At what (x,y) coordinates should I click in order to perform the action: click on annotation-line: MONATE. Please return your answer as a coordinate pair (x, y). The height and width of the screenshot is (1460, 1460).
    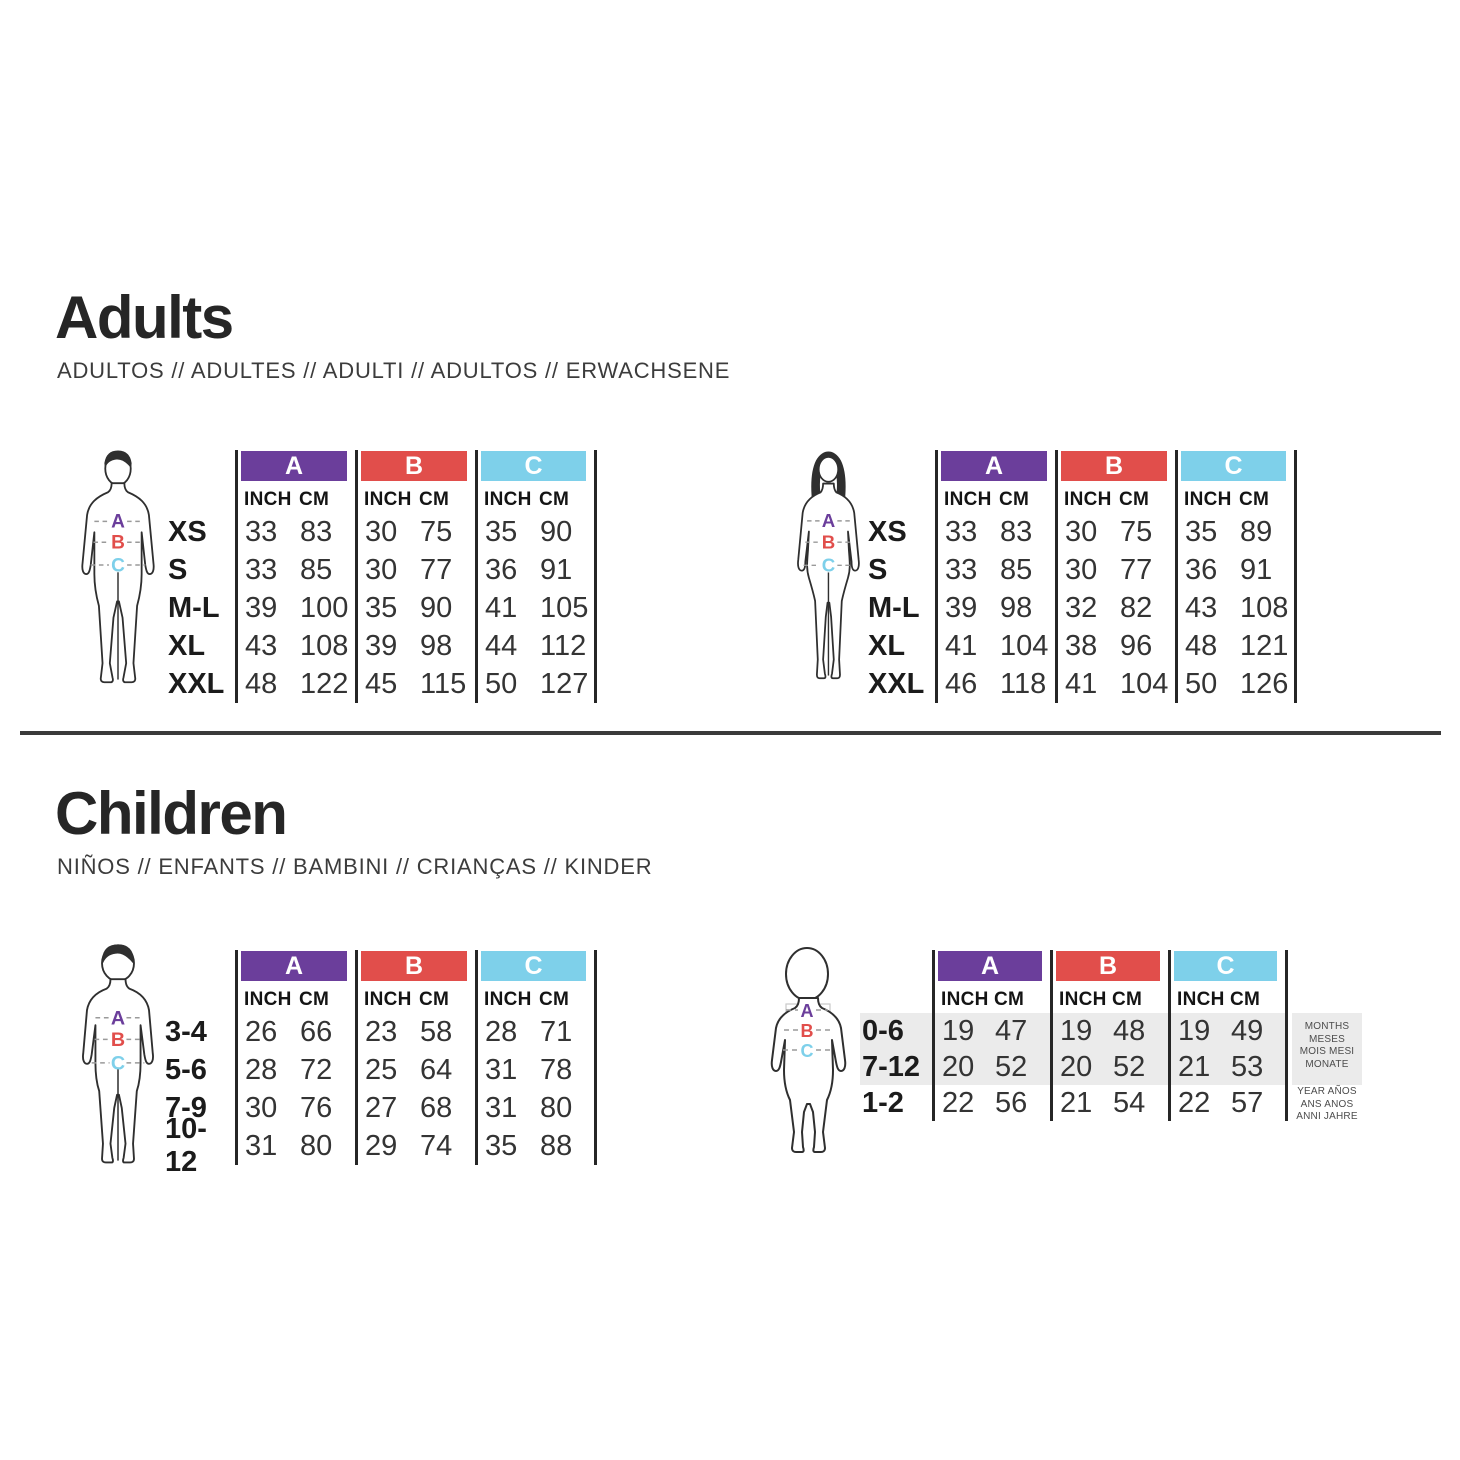
    Looking at the image, I should click on (1327, 1064).